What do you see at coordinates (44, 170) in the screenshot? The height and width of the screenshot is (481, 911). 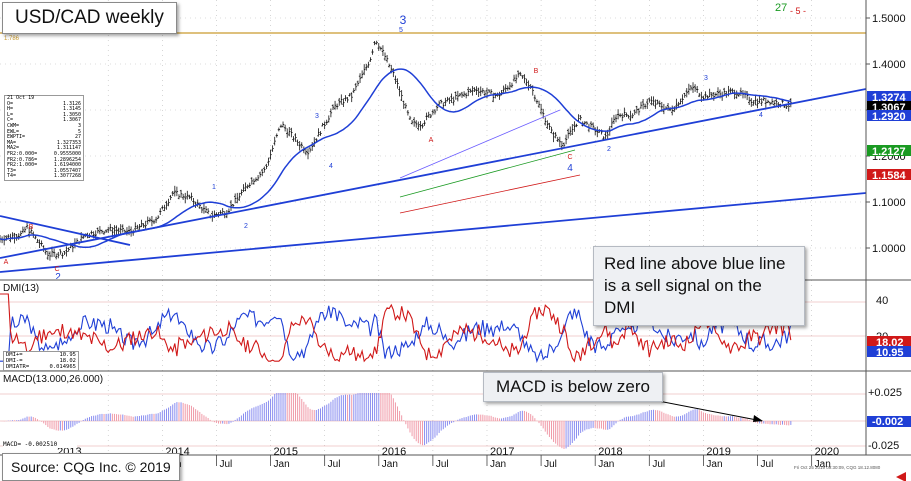 I see `ohlc-row: T3= 1.0557407` at bounding box center [44, 170].